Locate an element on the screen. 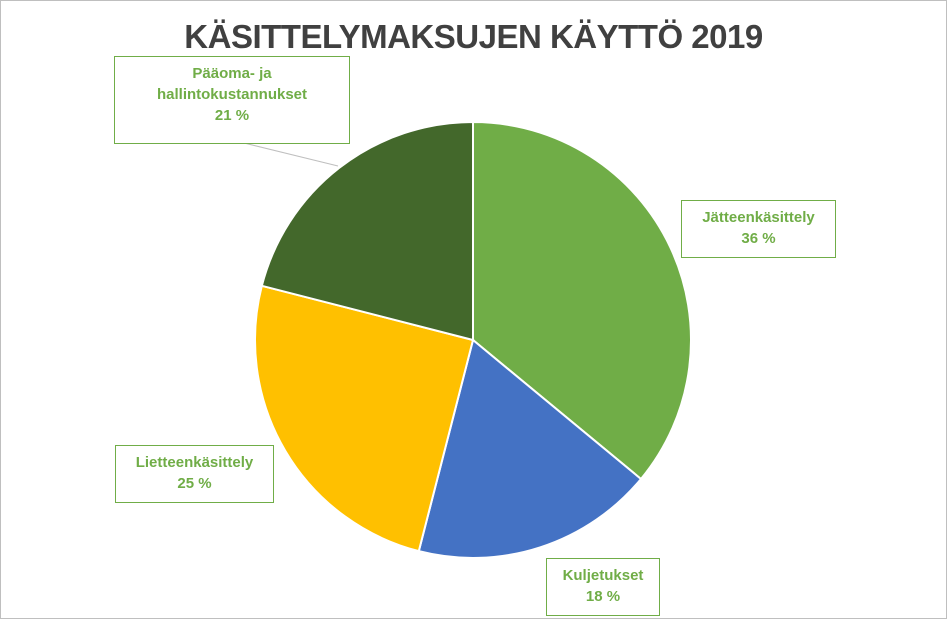 Image resolution: width=947 pixels, height=619 pixels. slice-name: Lietteenkäsittely is located at coordinates (194, 462).